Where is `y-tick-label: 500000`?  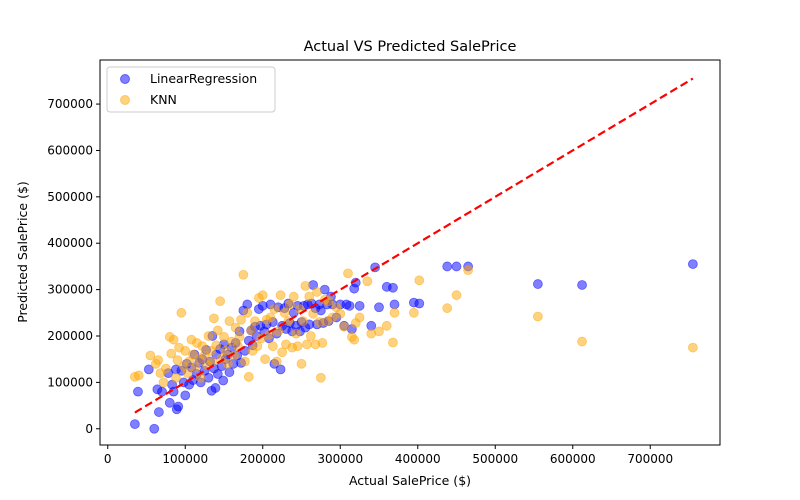
y-tick-label: 500000 is located at coordinates (70, 197).